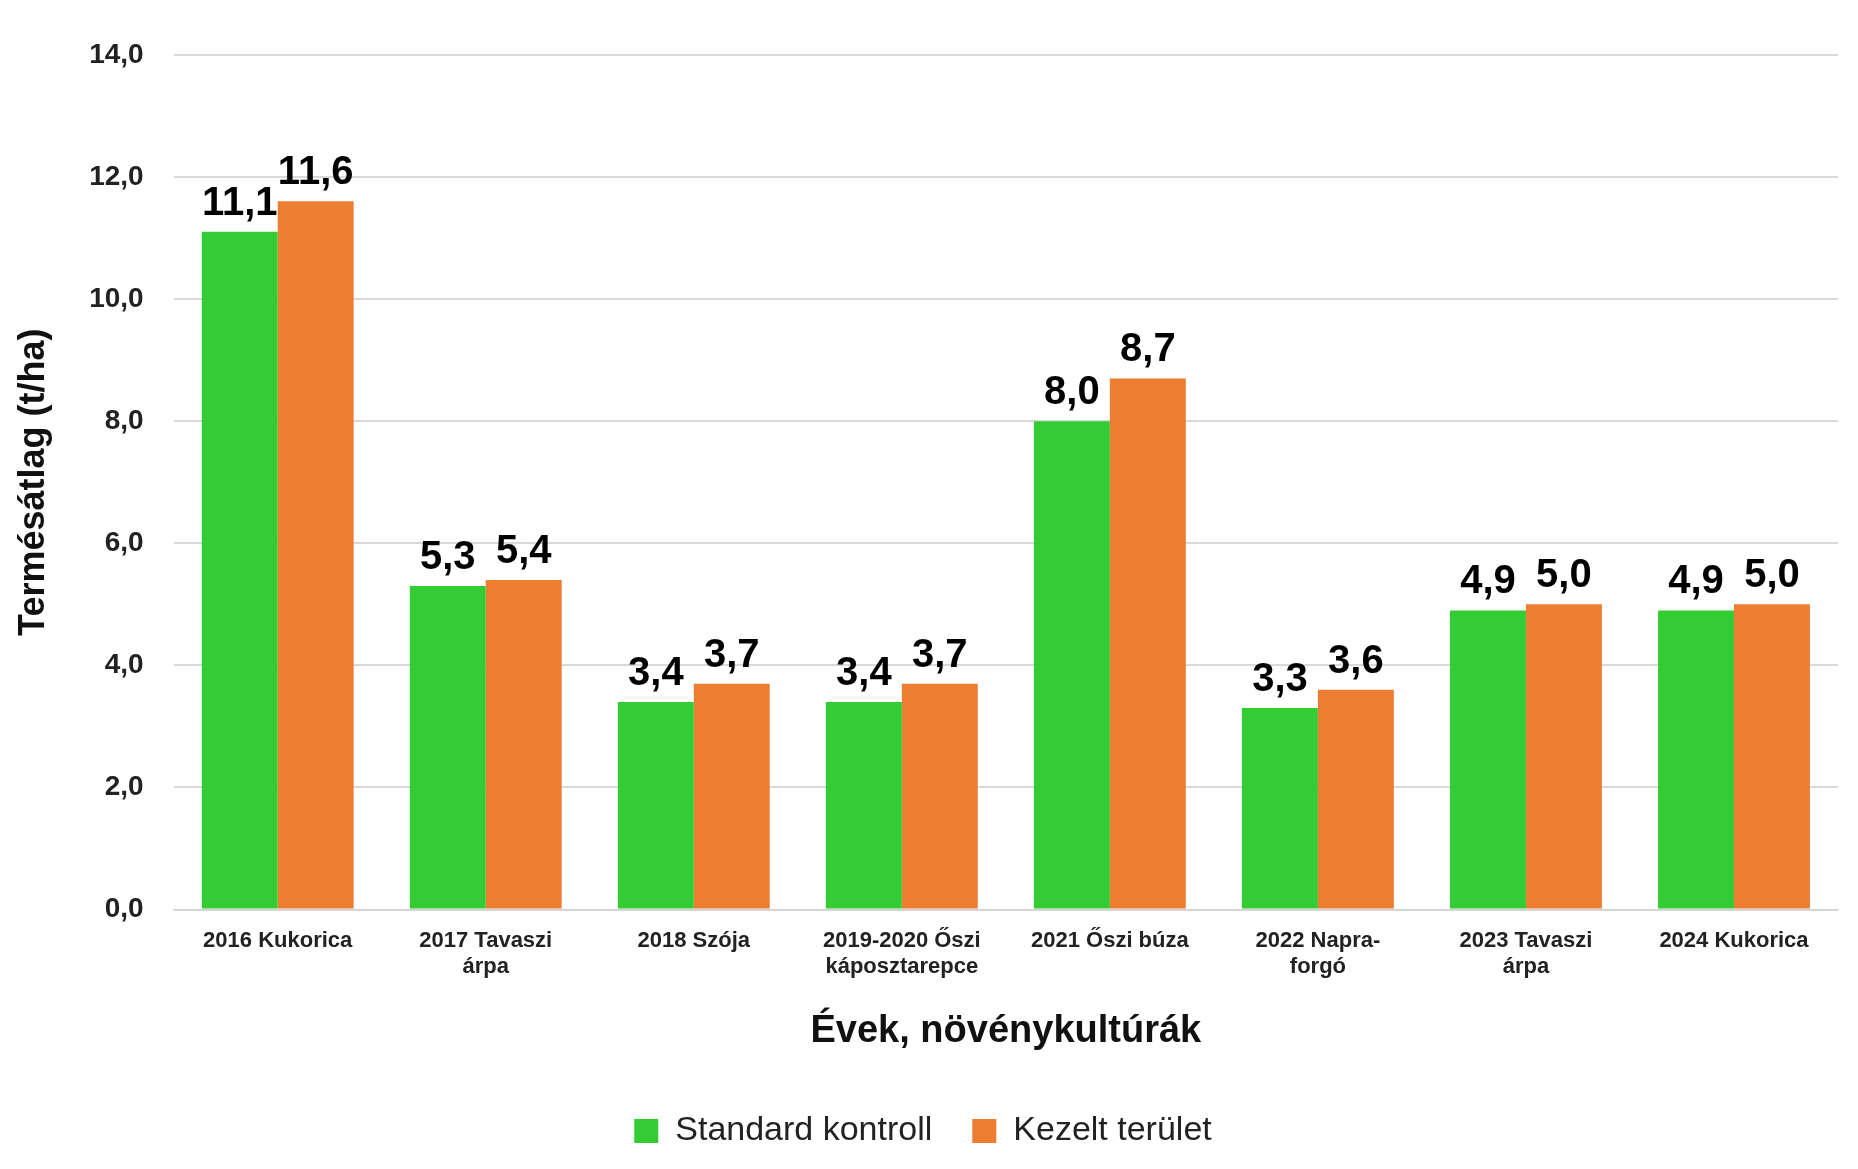 This screenshot has width=1858, height=1169. I want to click on y-axis-title: Termésátlag (t/ha), so click(31, 482).